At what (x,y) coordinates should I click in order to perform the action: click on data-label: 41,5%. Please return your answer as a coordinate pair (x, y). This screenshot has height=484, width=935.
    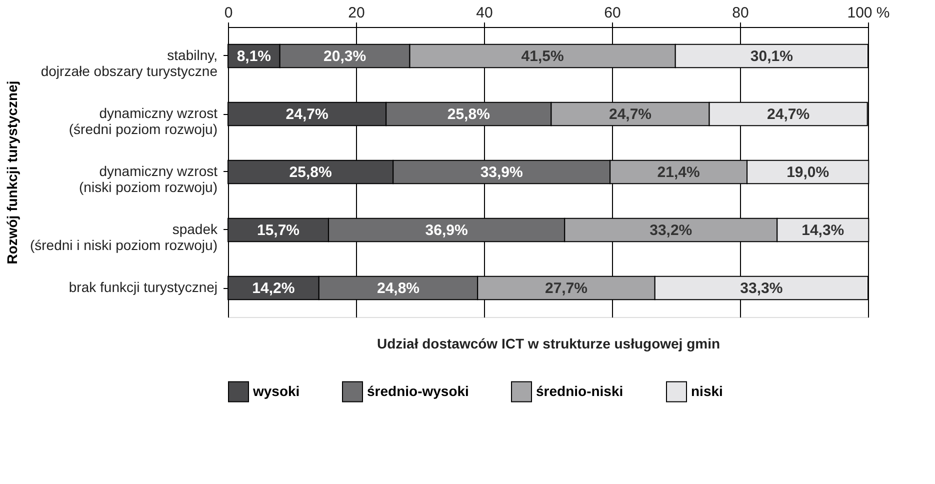
    Looking at the image, I should click on (542, 56).